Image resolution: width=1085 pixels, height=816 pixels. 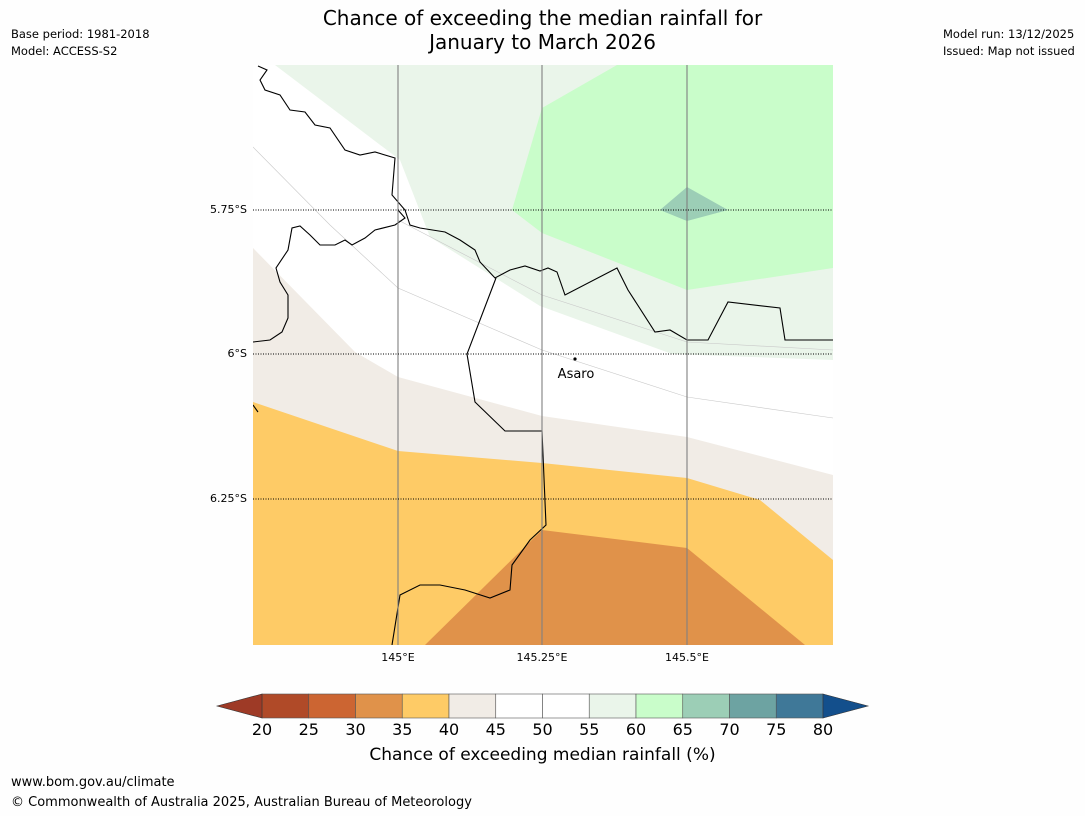 I want to click on colorbar-high-arrow, so click(x=846, y=706).